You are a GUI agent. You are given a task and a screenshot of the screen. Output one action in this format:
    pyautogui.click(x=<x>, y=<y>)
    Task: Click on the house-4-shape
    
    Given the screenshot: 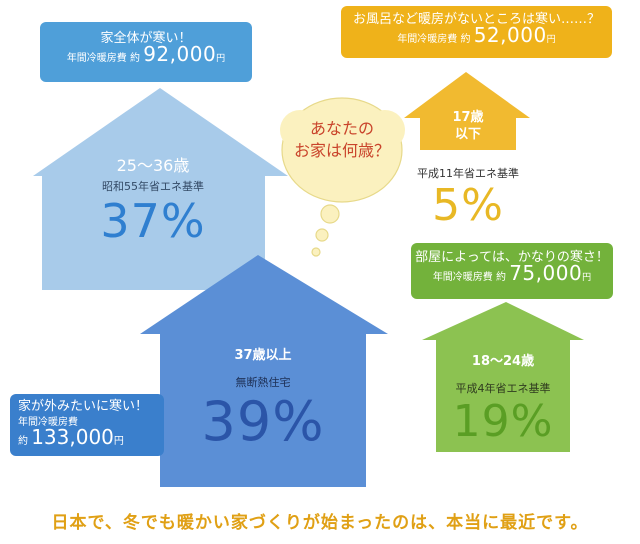 What is the action you would take?
    pyautogui.click(x=503, y=377)
    